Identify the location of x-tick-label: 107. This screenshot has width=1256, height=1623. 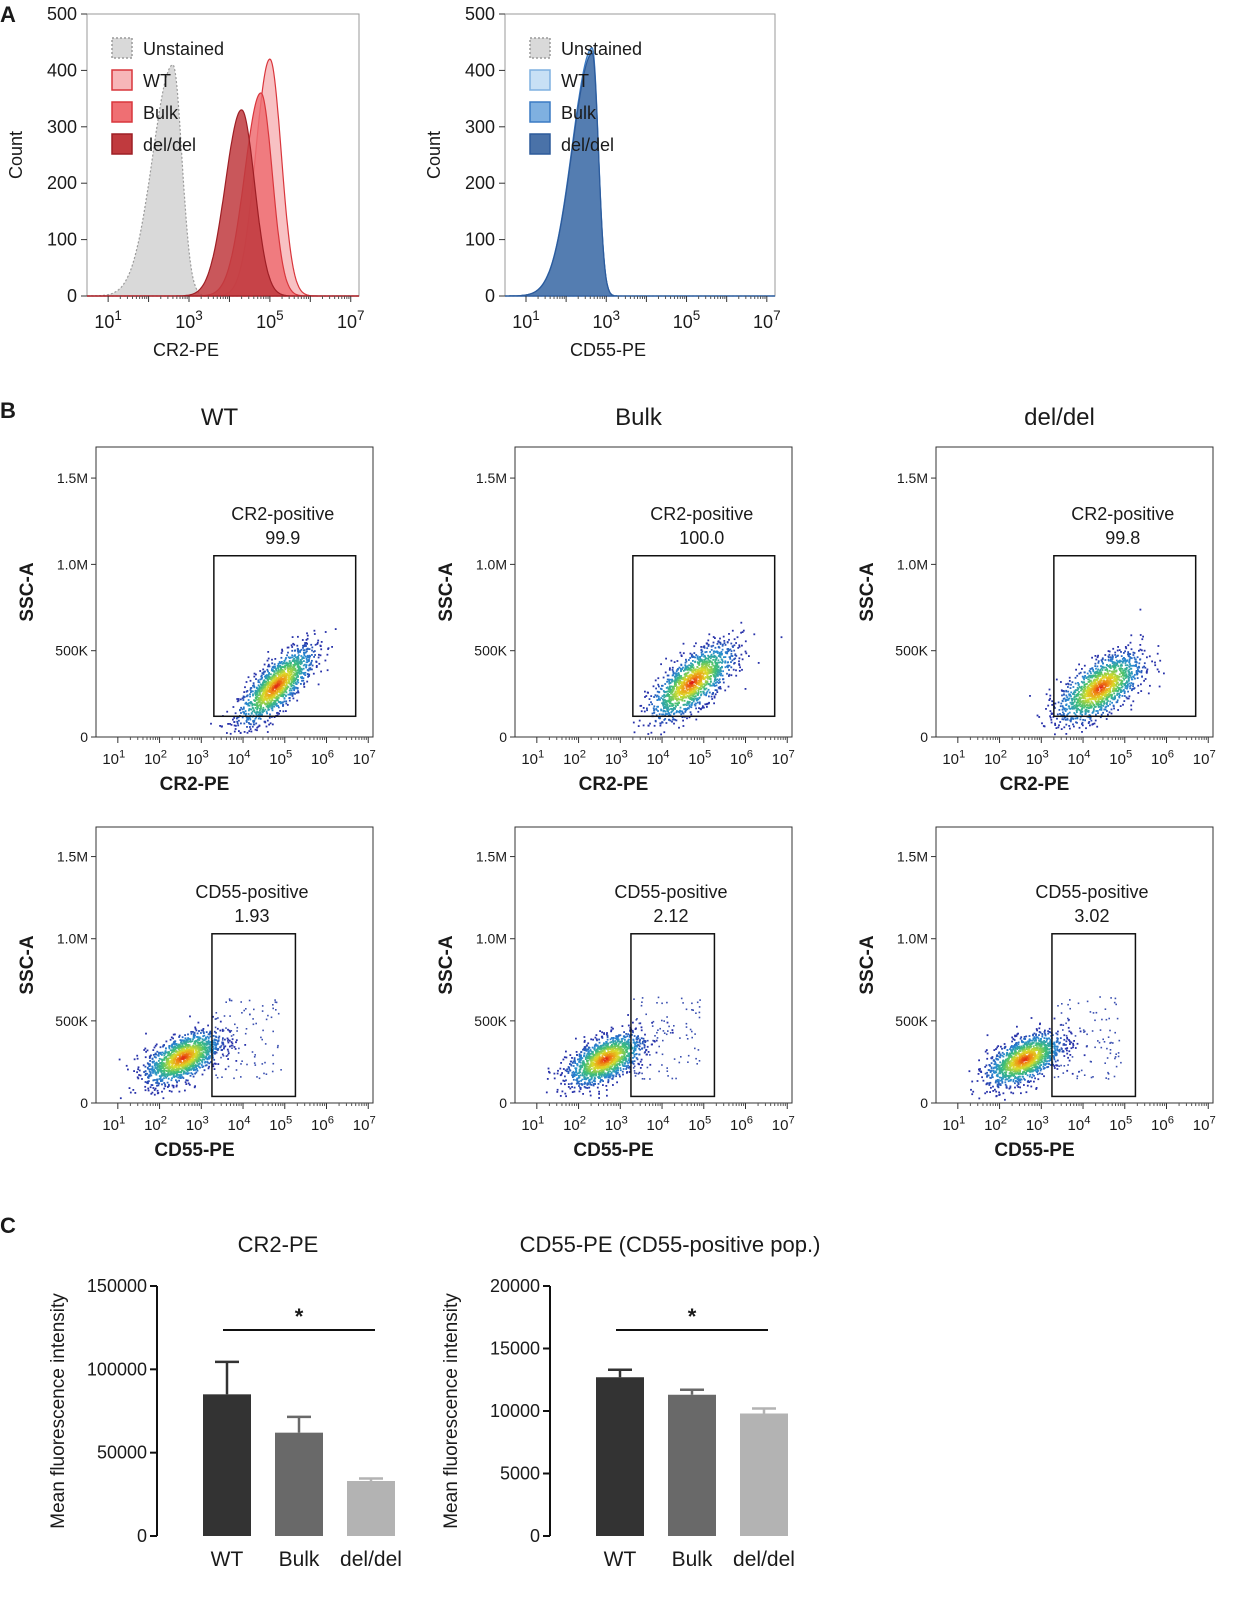
(364, 758).